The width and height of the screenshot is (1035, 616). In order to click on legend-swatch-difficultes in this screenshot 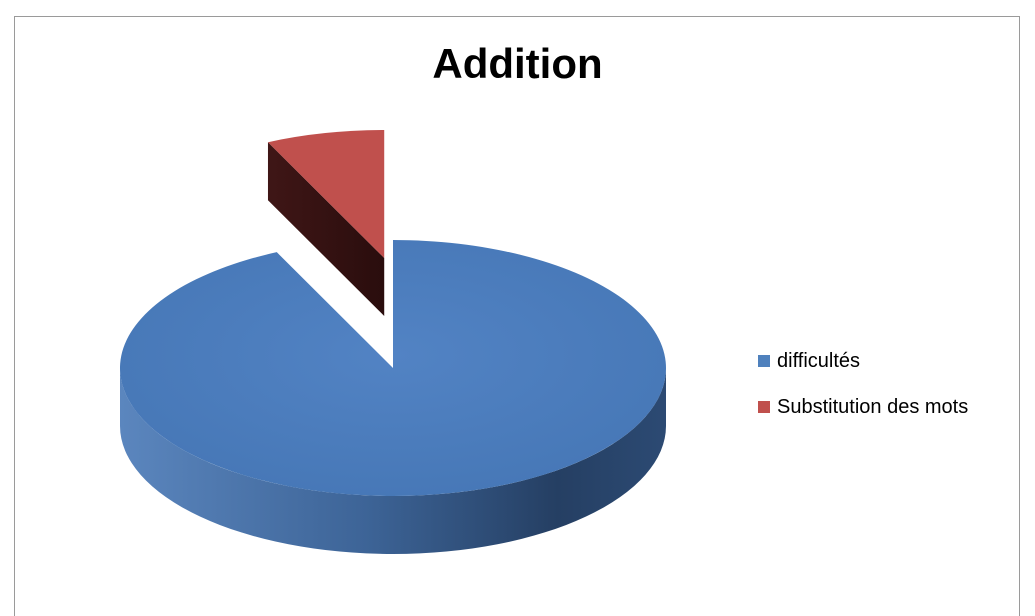, I will do `click(764, 361)`.